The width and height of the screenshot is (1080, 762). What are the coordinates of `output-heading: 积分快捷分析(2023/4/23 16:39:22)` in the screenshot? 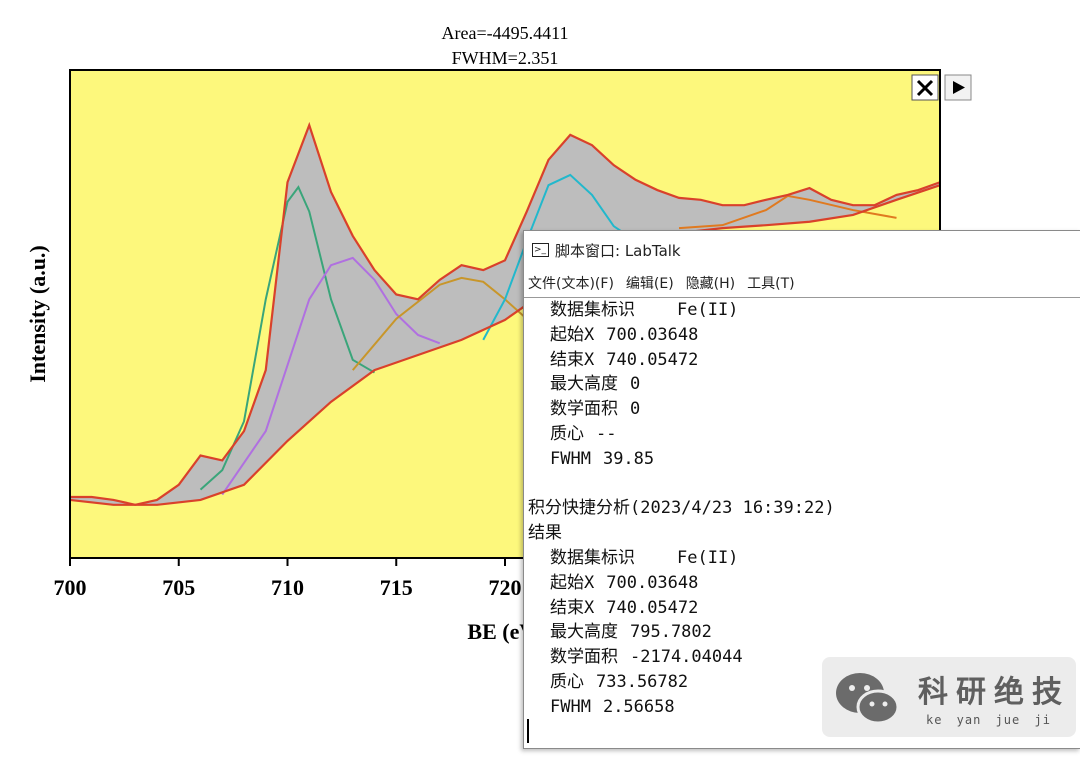 It's located at (681, 508).